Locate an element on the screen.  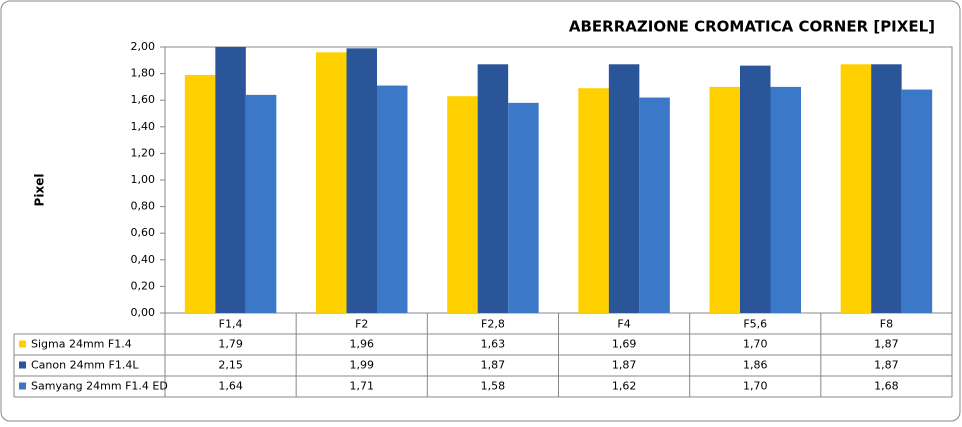
y-tick-label: 1,60 is located at coordinates (143, 99).